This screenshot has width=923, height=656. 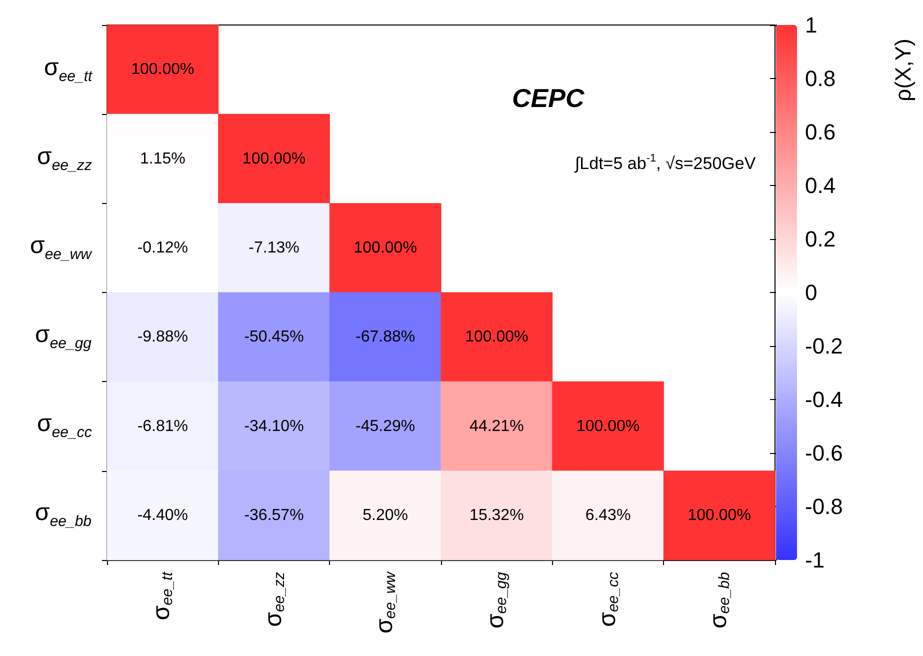 What do you see at coordinates (274, 247) in the screenshot?
I see `data-label: -7.13%` at bounding box center [274, 247].